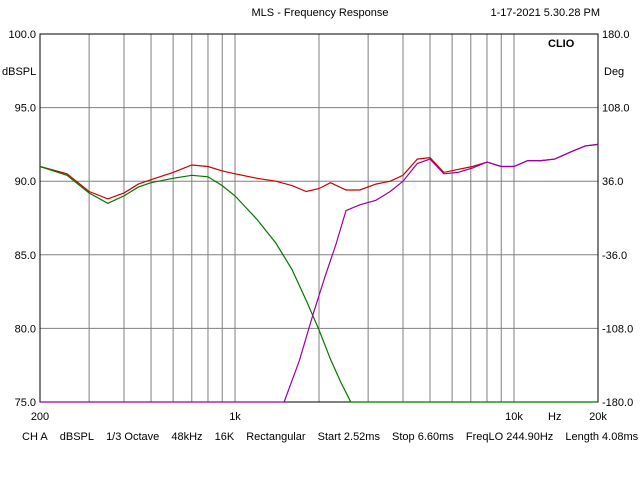  Describe the element at coordinates (598, 417) in the screenshot. I see `x-axis-tick-label: 20k` at that location.